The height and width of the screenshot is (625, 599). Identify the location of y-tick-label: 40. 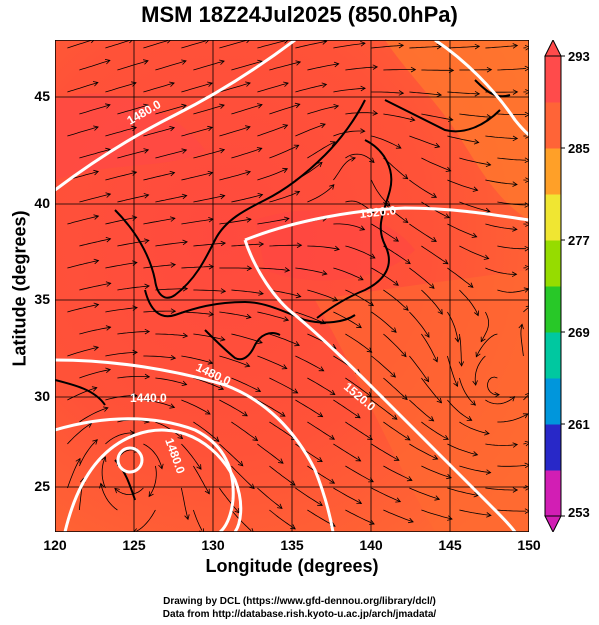
(42, 203).